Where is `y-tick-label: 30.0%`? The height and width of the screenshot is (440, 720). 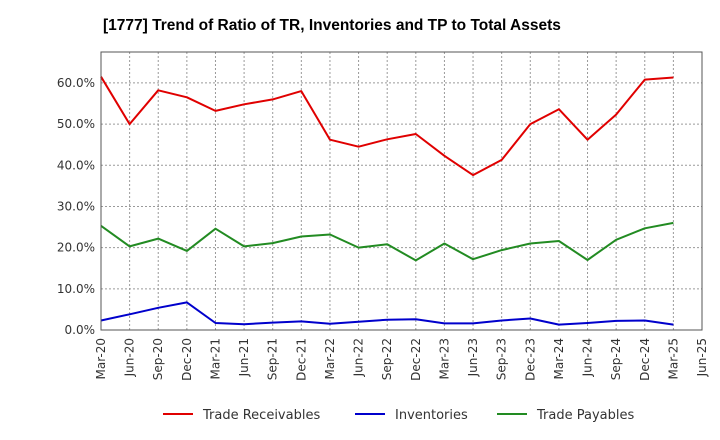 y-tick-label: 30.0% is located at coordinates (76, 206).